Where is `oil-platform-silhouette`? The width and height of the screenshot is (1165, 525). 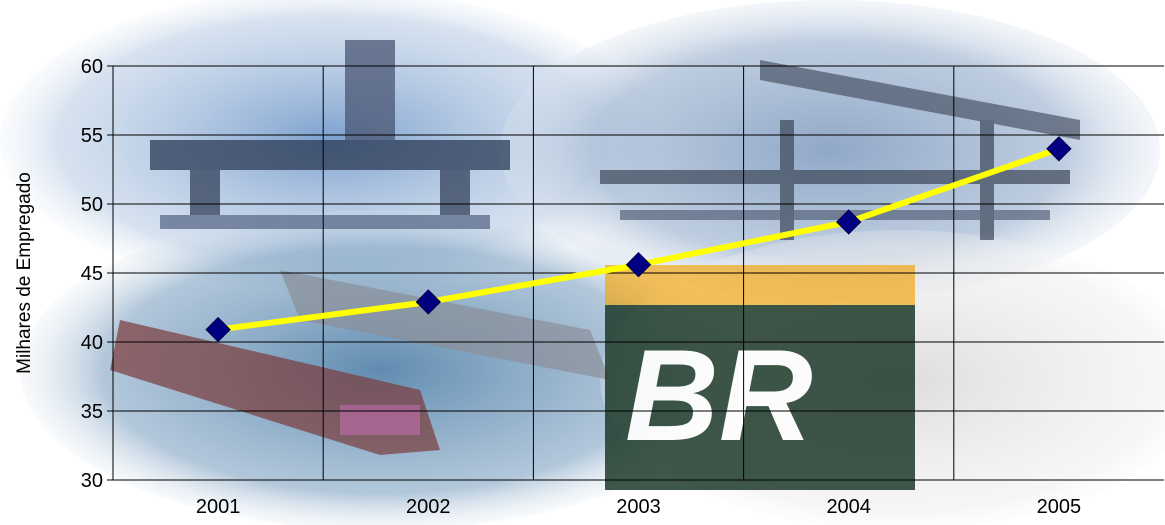
oil-platform-silhouette is located at coordinates (330, 134).